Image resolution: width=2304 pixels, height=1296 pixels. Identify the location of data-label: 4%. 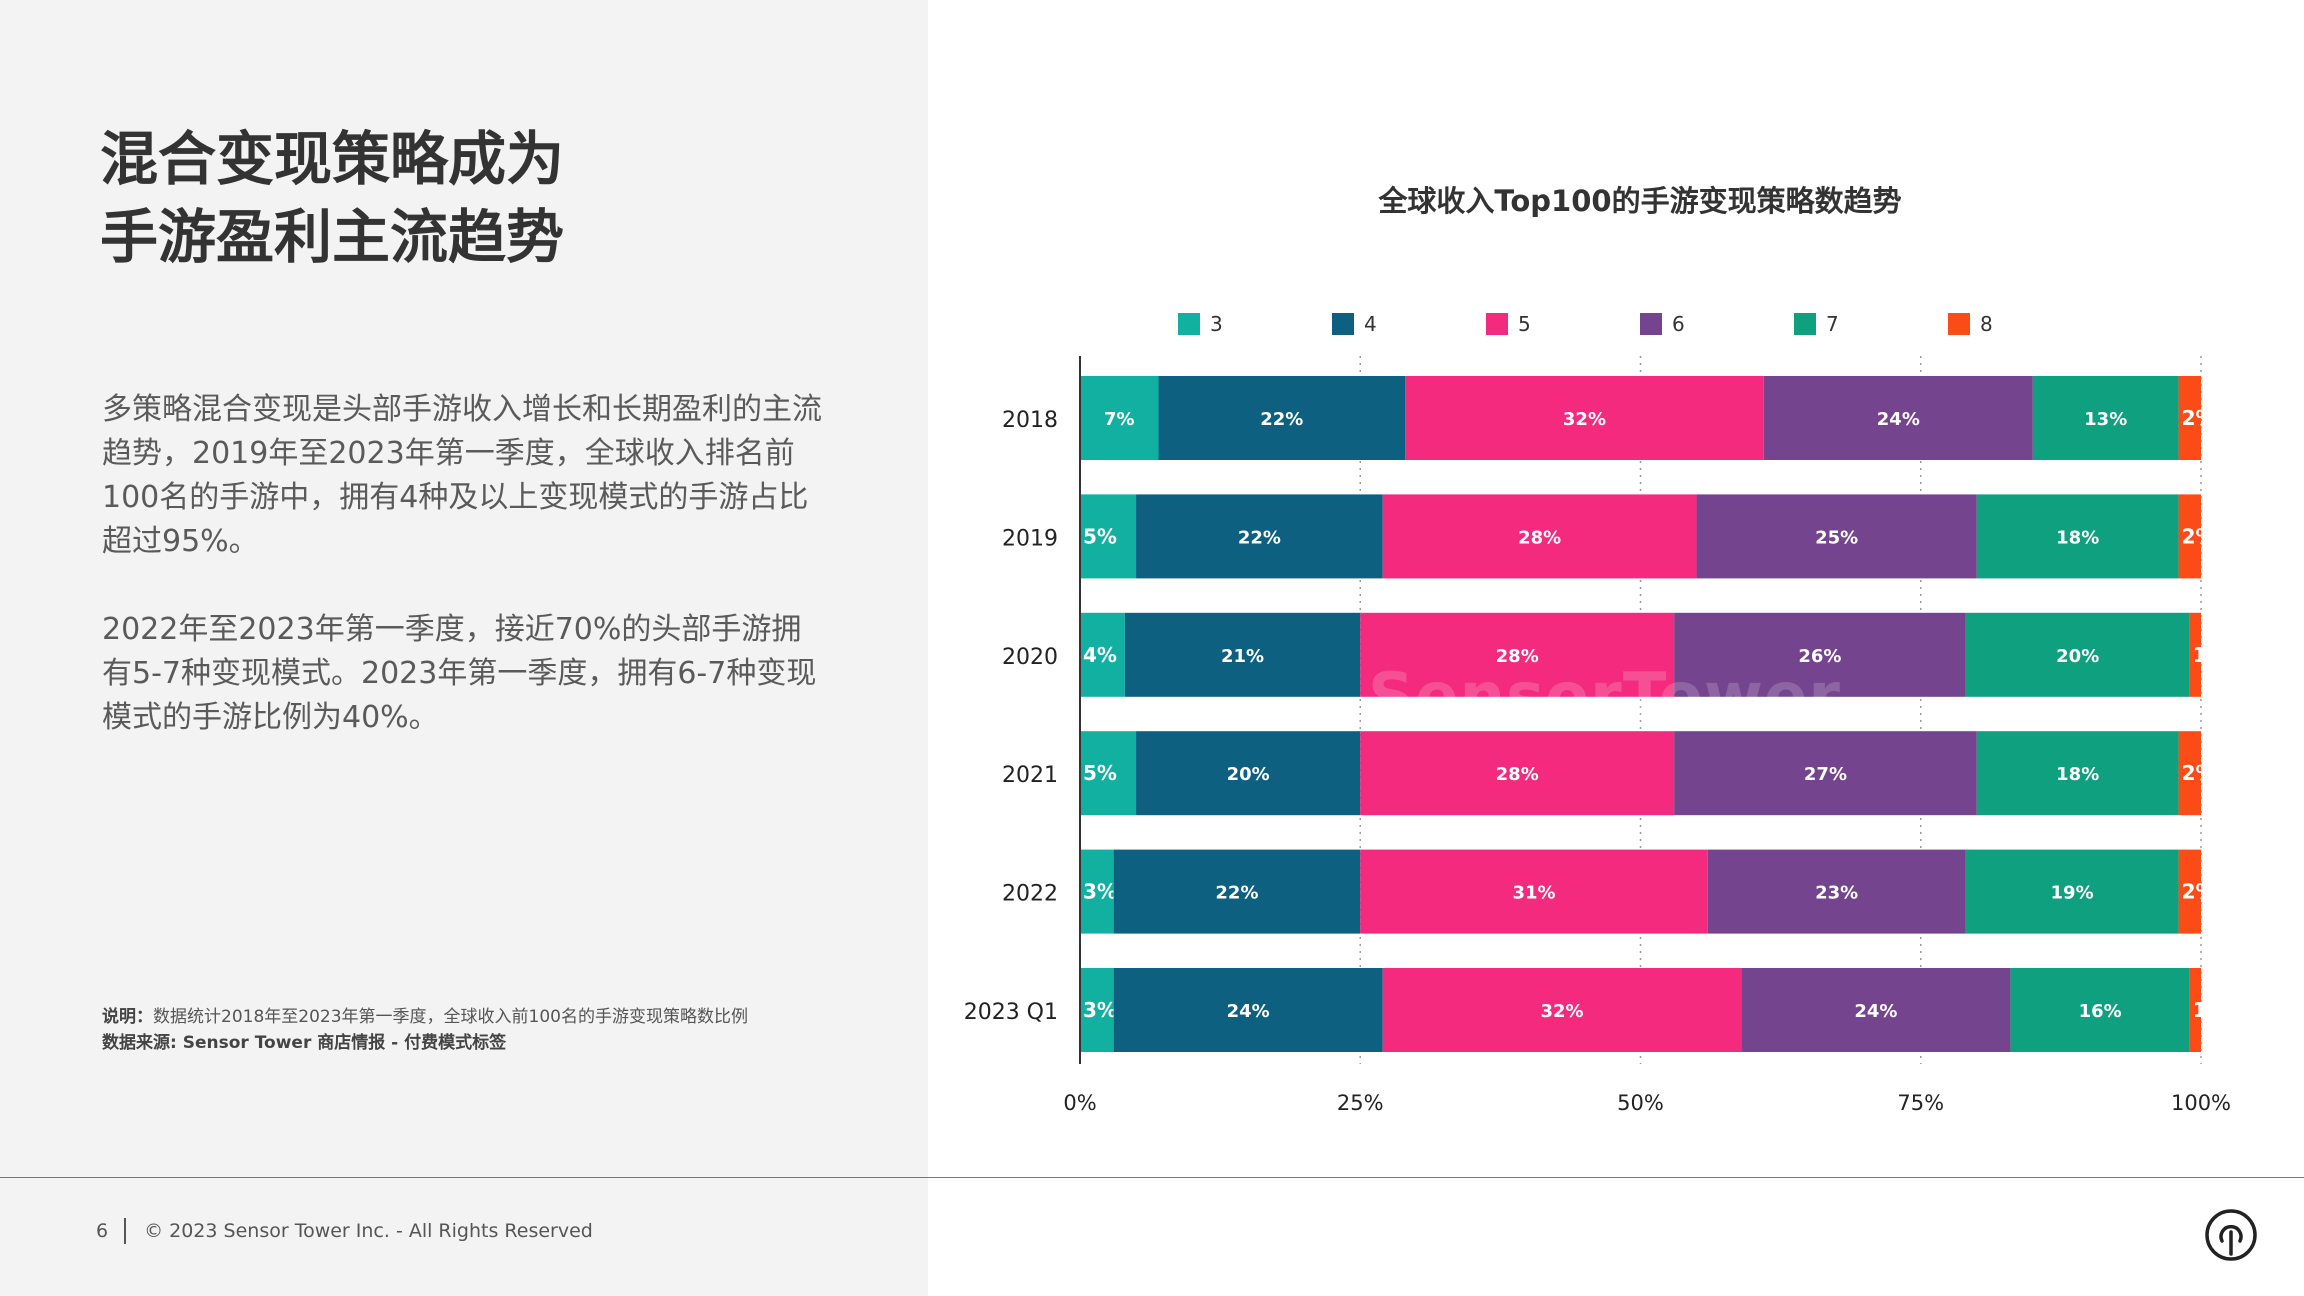
(1100, 655).